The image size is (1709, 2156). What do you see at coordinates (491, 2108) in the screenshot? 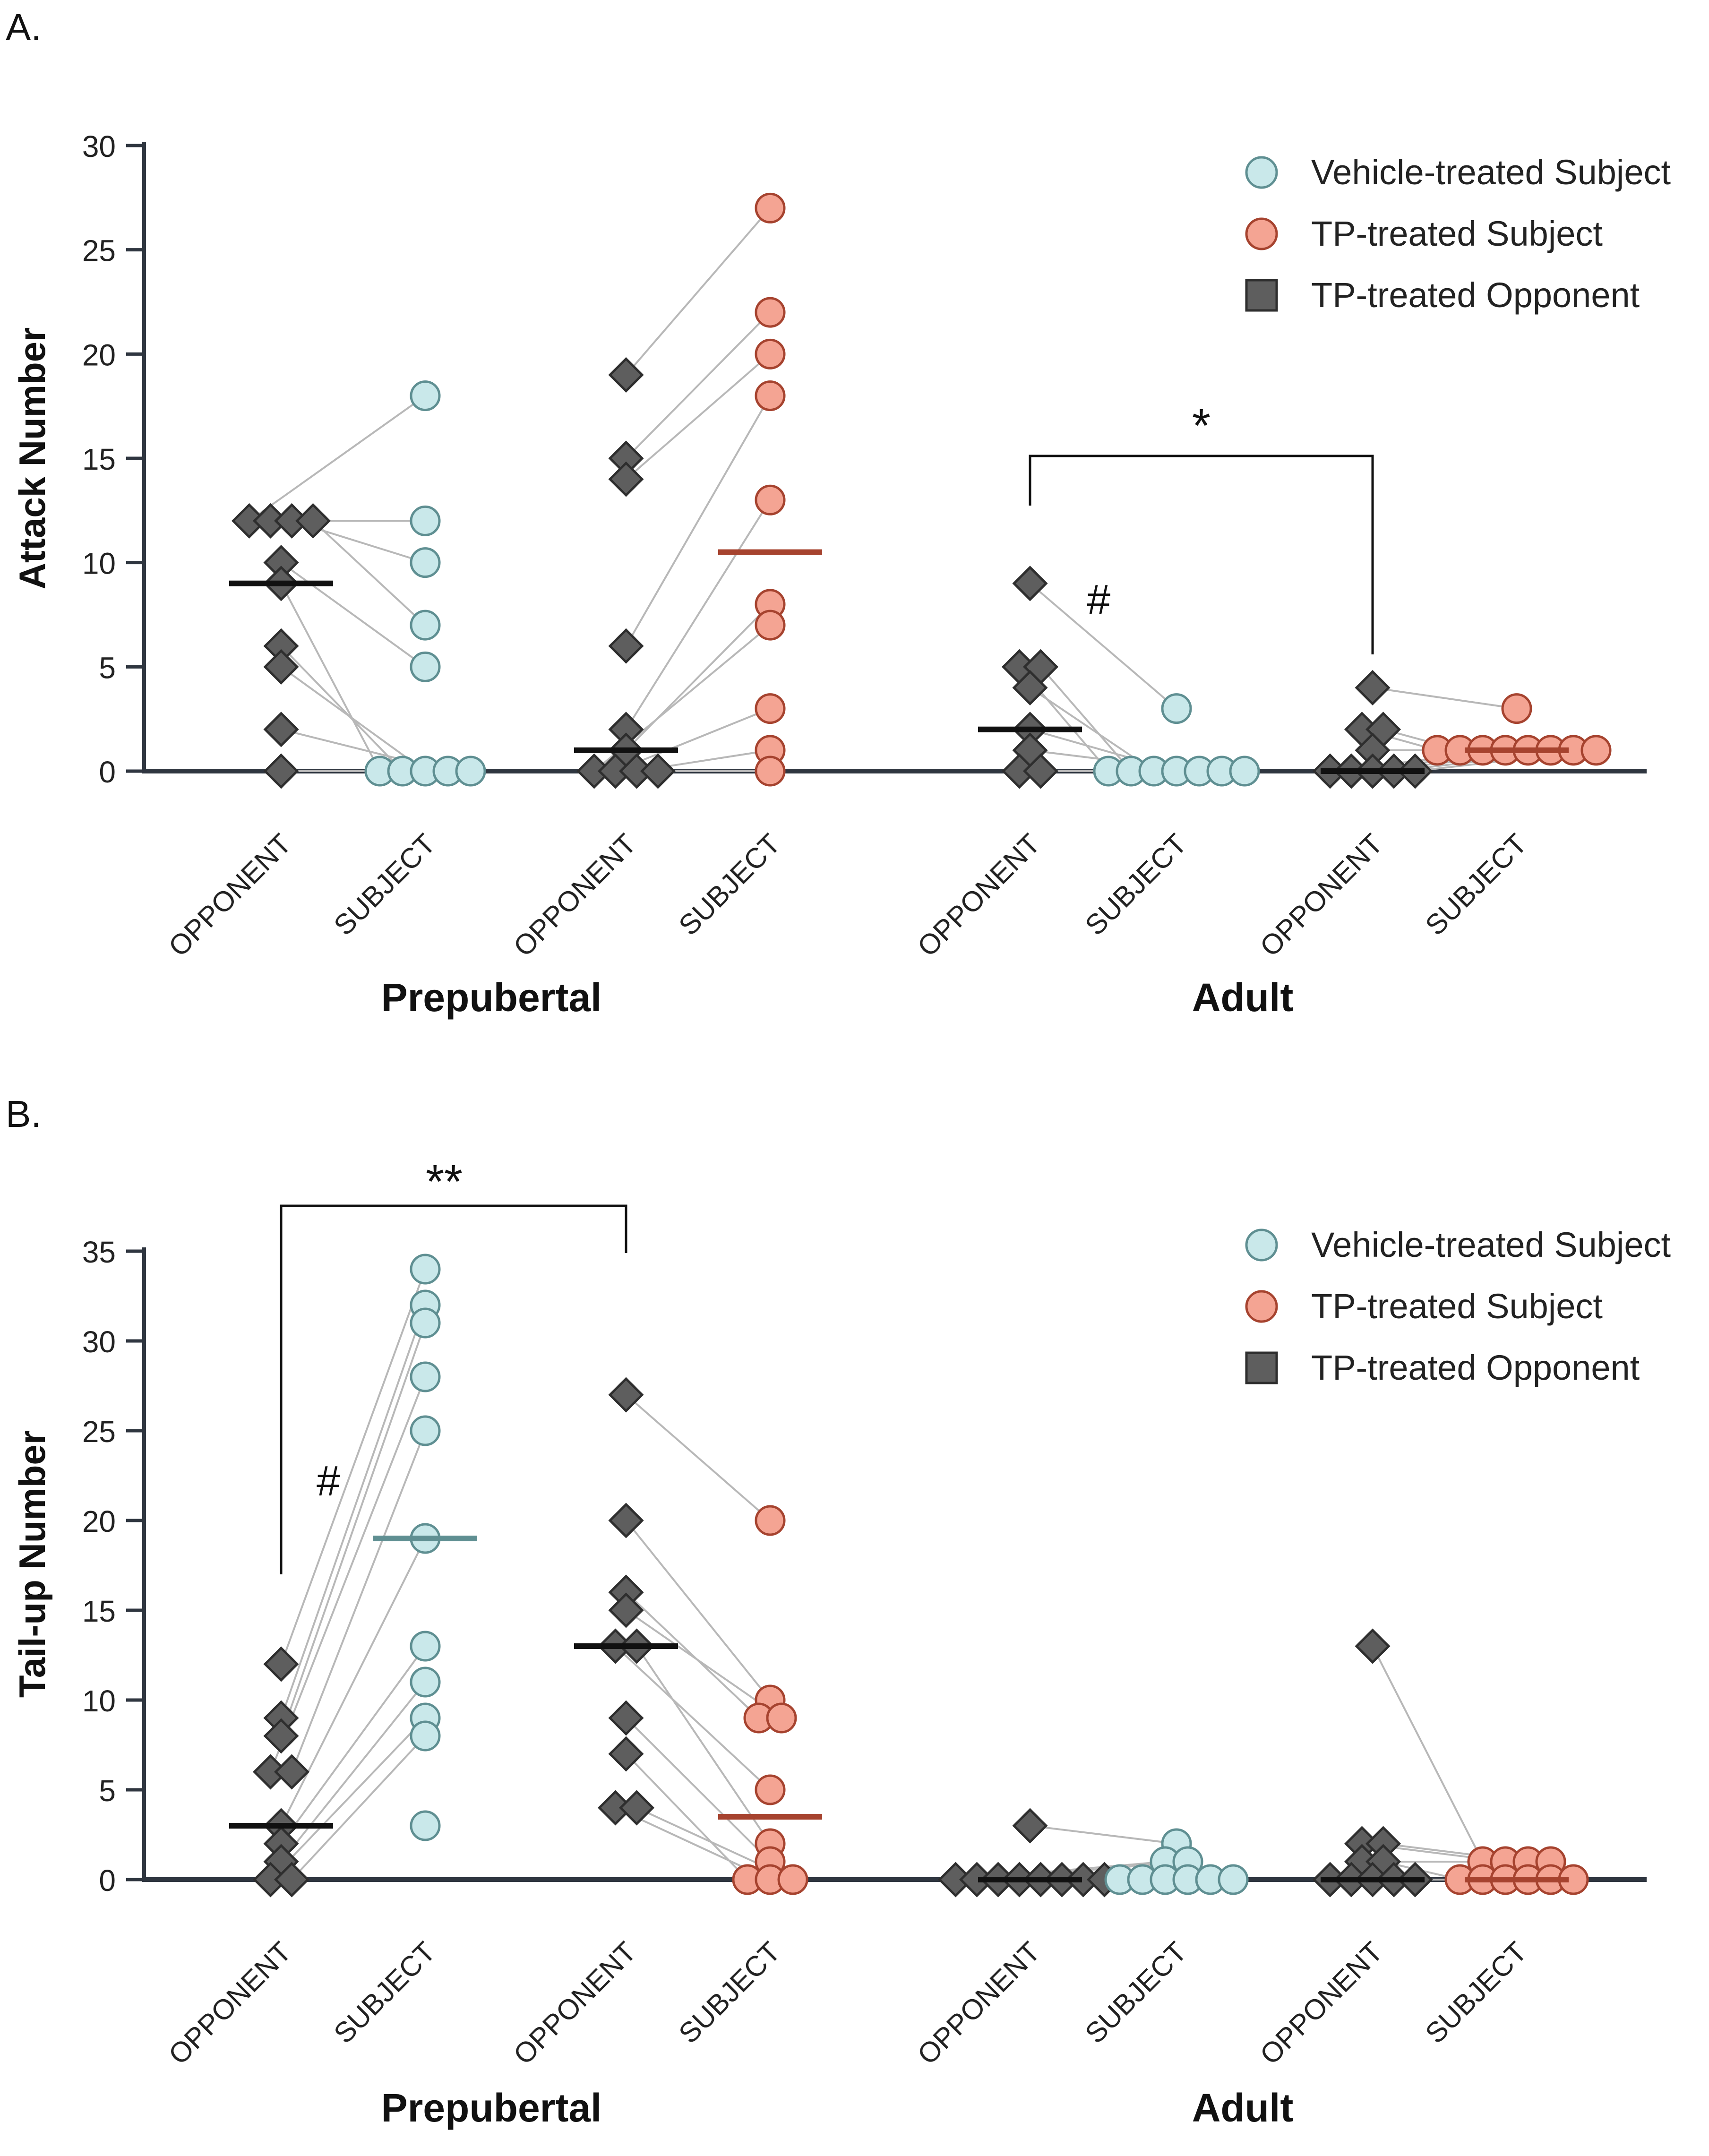
I see `group-label: Prepubertal` at bounding box center [491, 2108].